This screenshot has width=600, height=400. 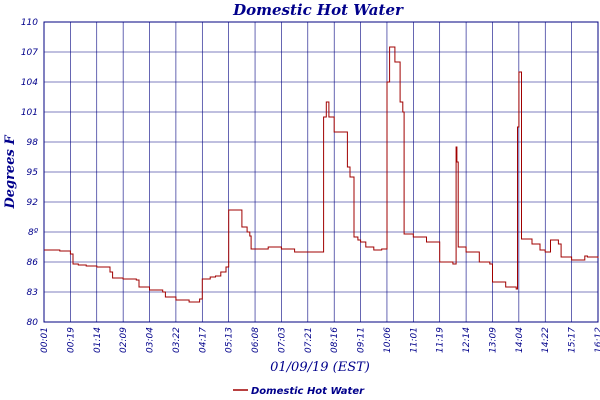 What do you see at coordinates (282, 340) in the screenshot?
I see `x-tick-label: 07:03` at bounding box center [282, 340].